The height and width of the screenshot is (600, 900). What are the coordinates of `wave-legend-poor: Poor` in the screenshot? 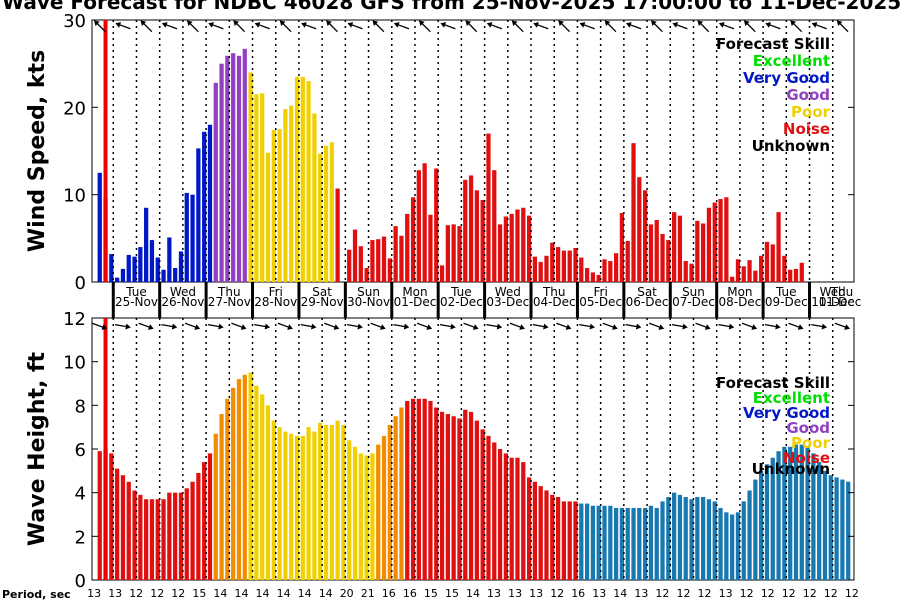 It's located at (811, 443).